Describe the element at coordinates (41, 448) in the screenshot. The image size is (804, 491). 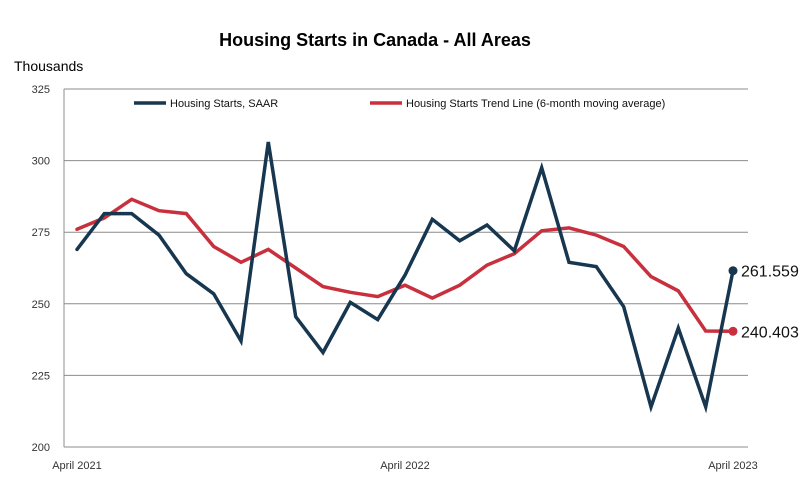
I see `y-tick-label: 200` at that location.